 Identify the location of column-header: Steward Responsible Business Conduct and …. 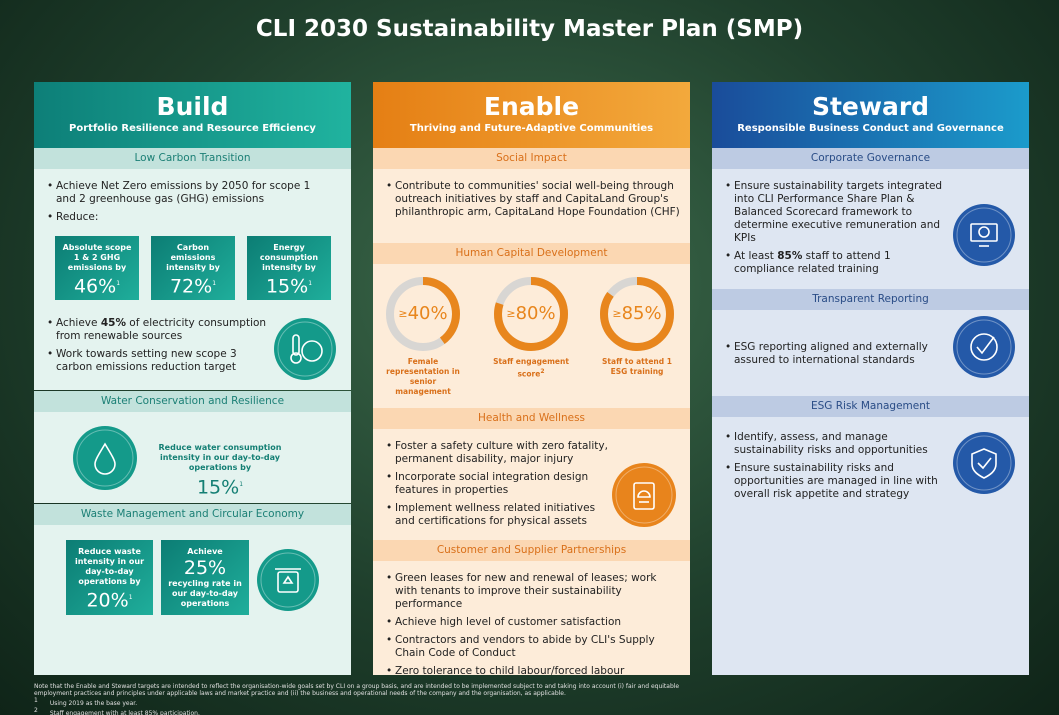
(870, 115).